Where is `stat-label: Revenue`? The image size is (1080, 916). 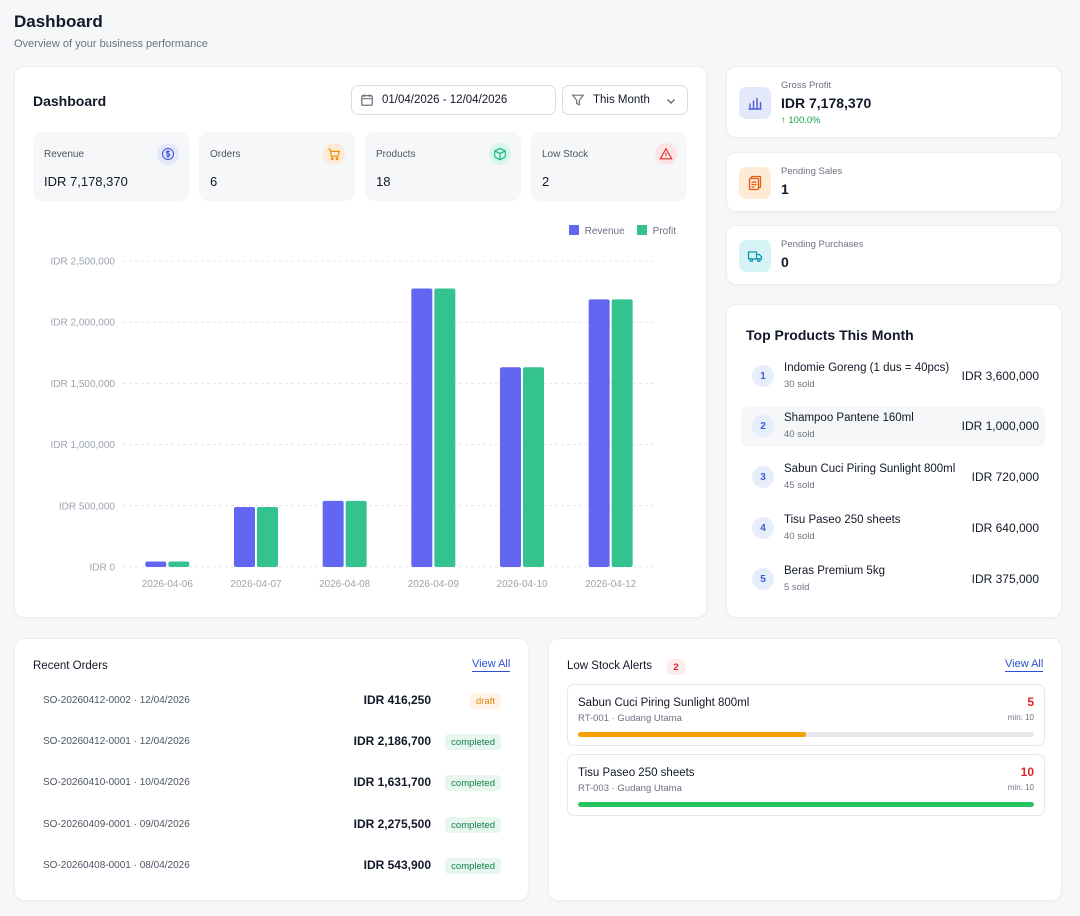 stat-label: Revenue is located at coordinates (64, 154).